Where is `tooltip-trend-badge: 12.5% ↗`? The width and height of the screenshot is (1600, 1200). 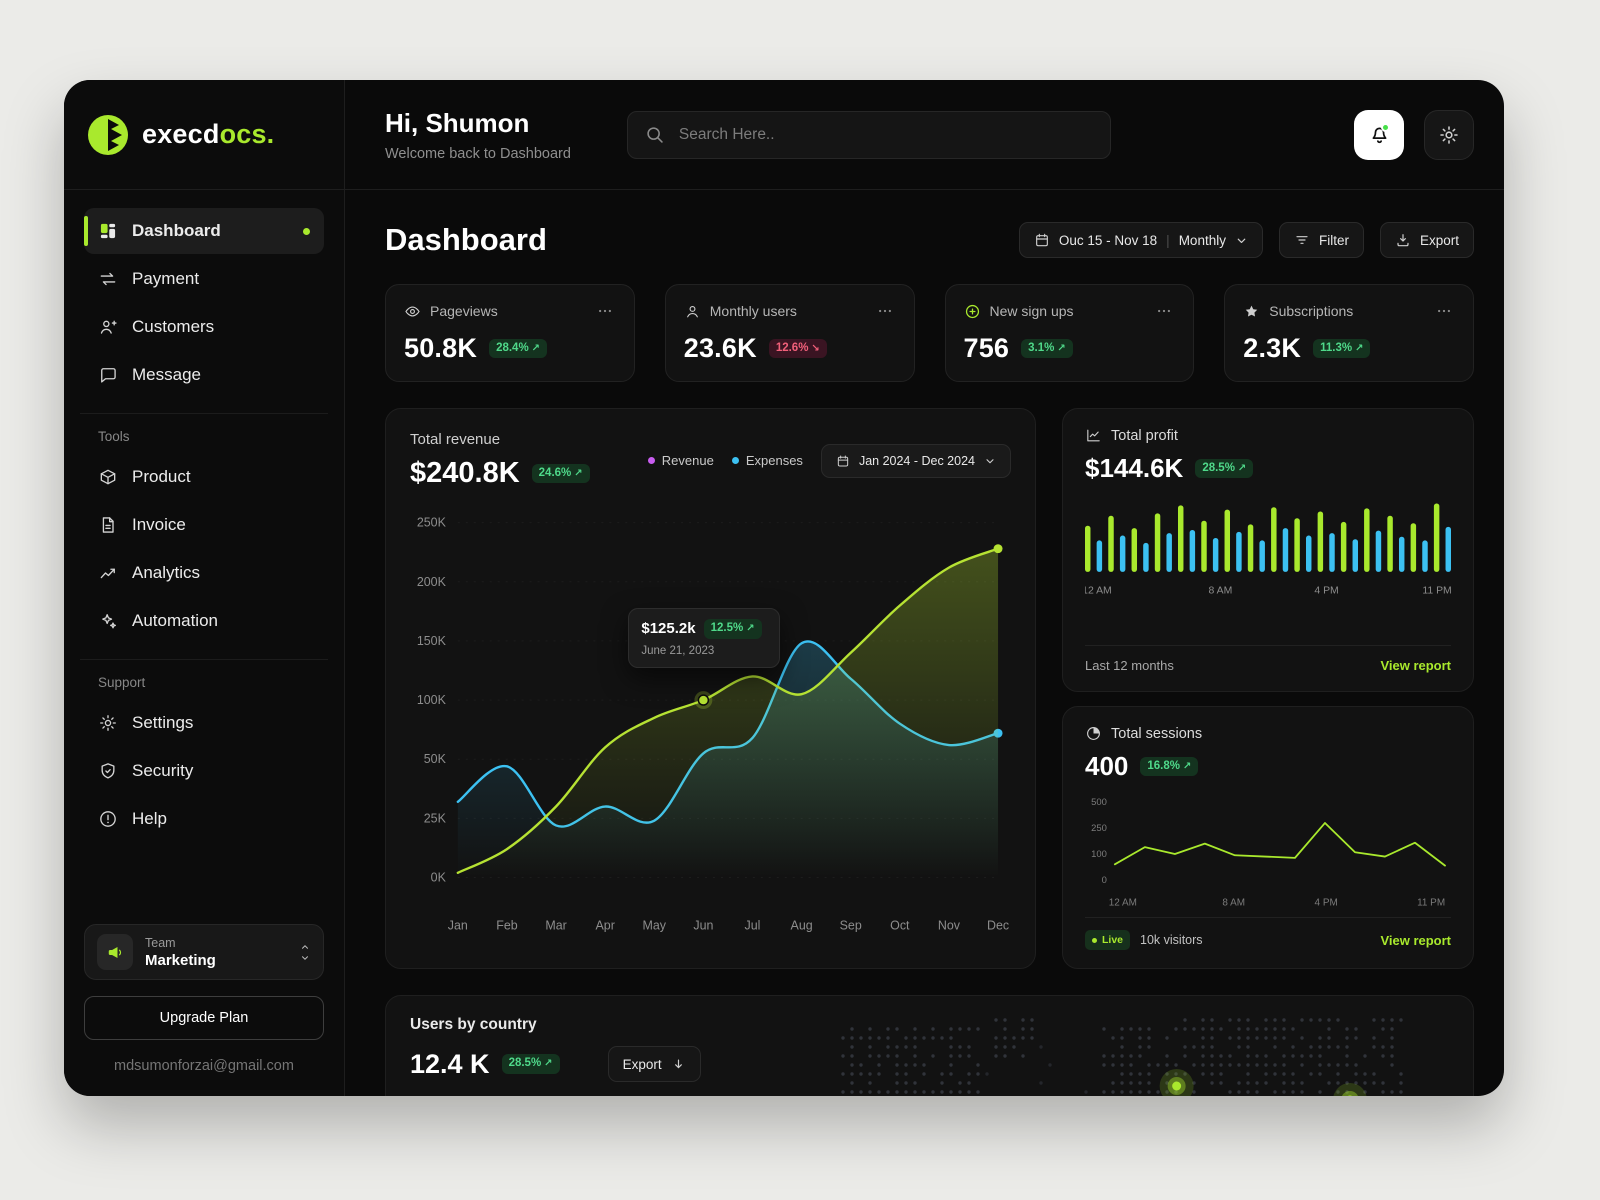 tooltip-trend-badge: 12.5% ↗ is located at coordinates (732, 629).